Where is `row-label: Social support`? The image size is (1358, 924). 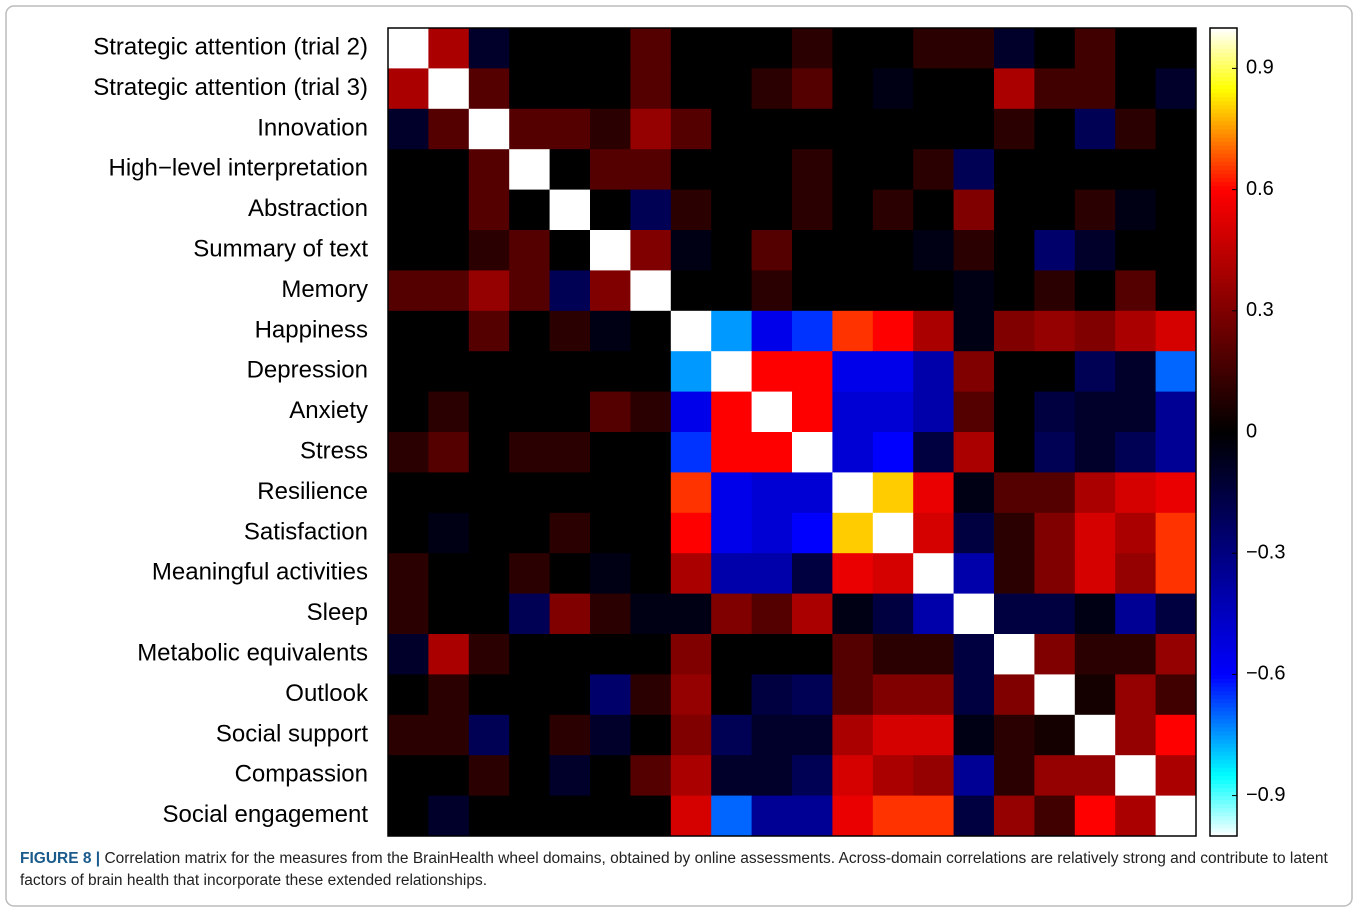
row-label: Social support is located at coordinates (292, 733).